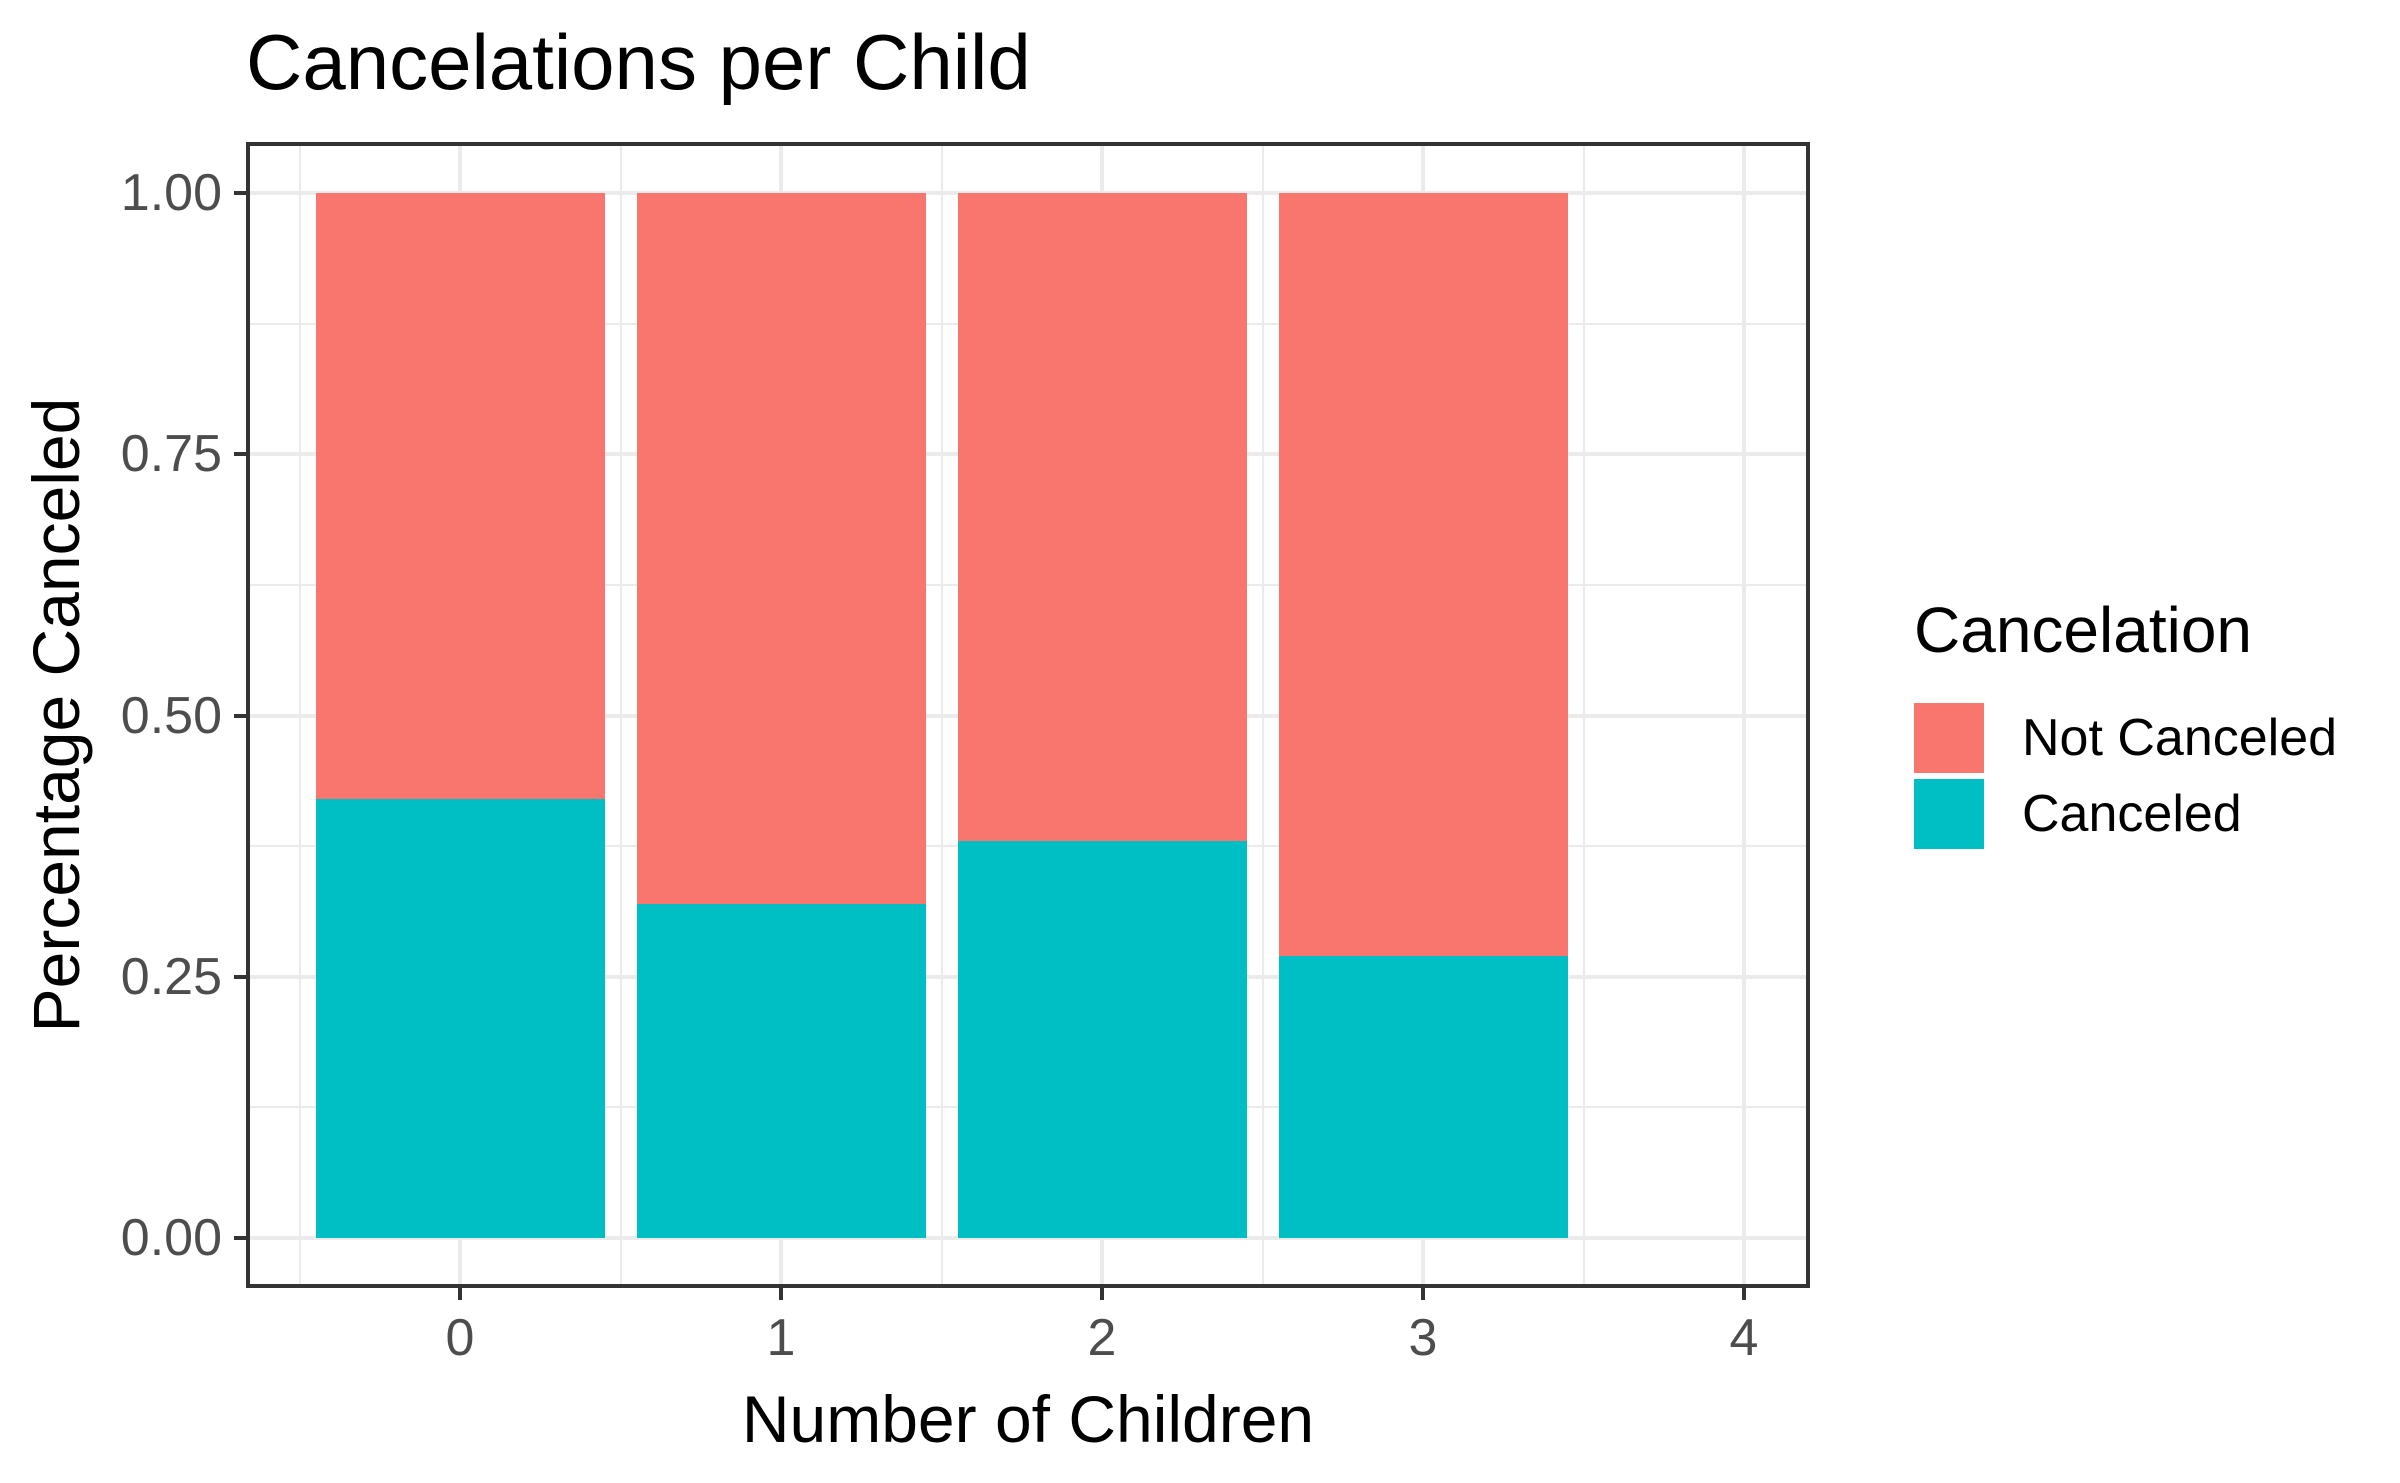  Describe the element at coordinates (1028, 1238) in the screenshot. I see `gridline-major-y` at that location.